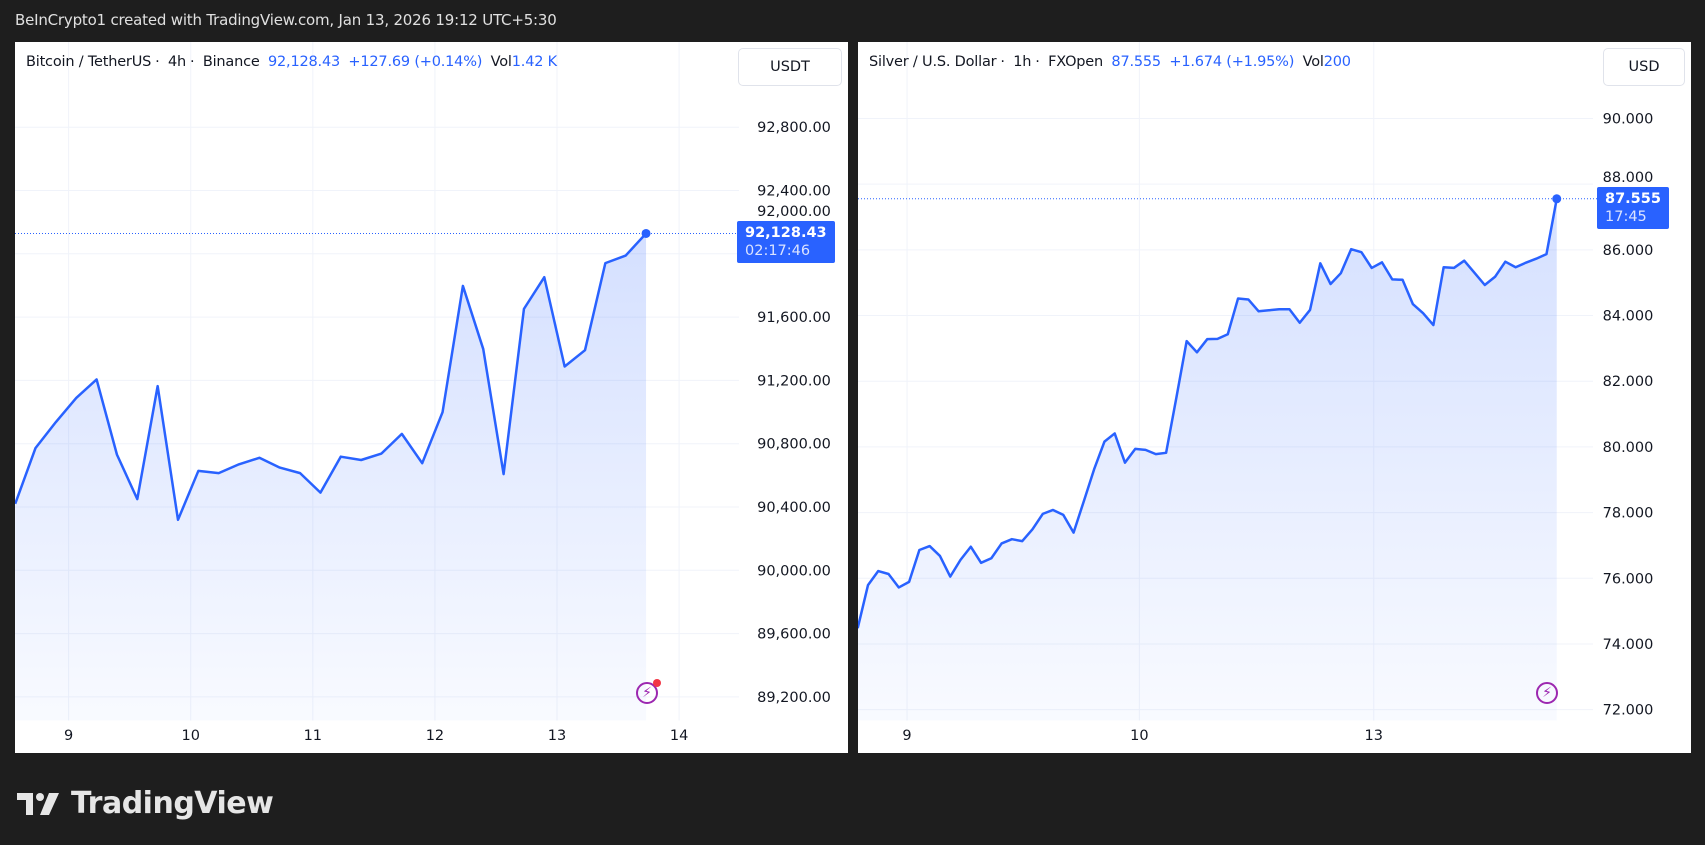  What do you see at coordinates (1628, 579) in the screenshot?
I see `y-tick-label: 76.000` at bounding box center [1628, 579].